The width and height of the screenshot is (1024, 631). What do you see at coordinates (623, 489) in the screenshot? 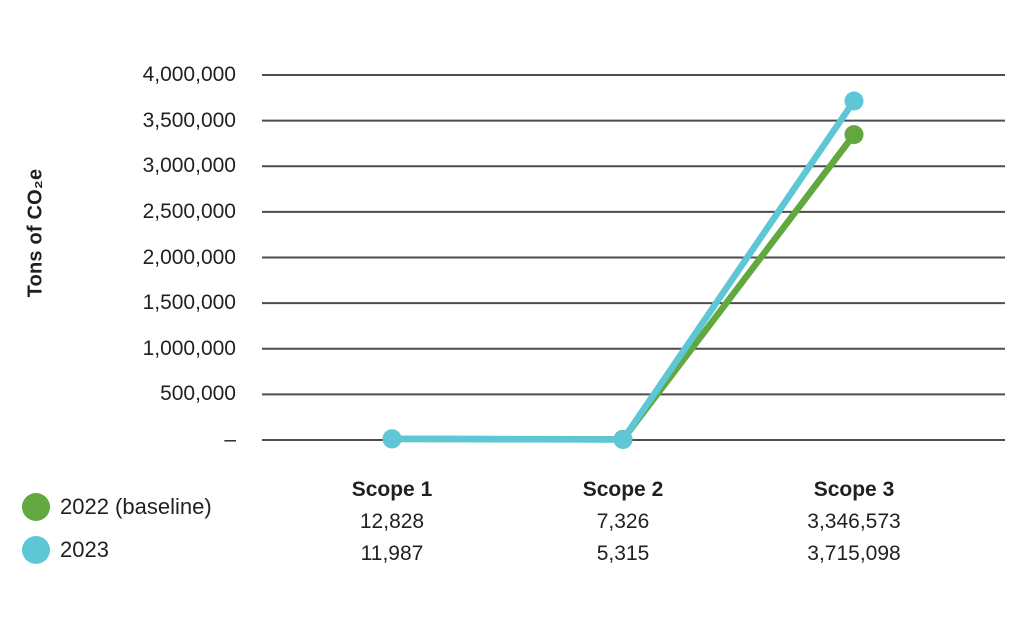
I see `category-label: Scope 2` at bounding box center [623, 489].